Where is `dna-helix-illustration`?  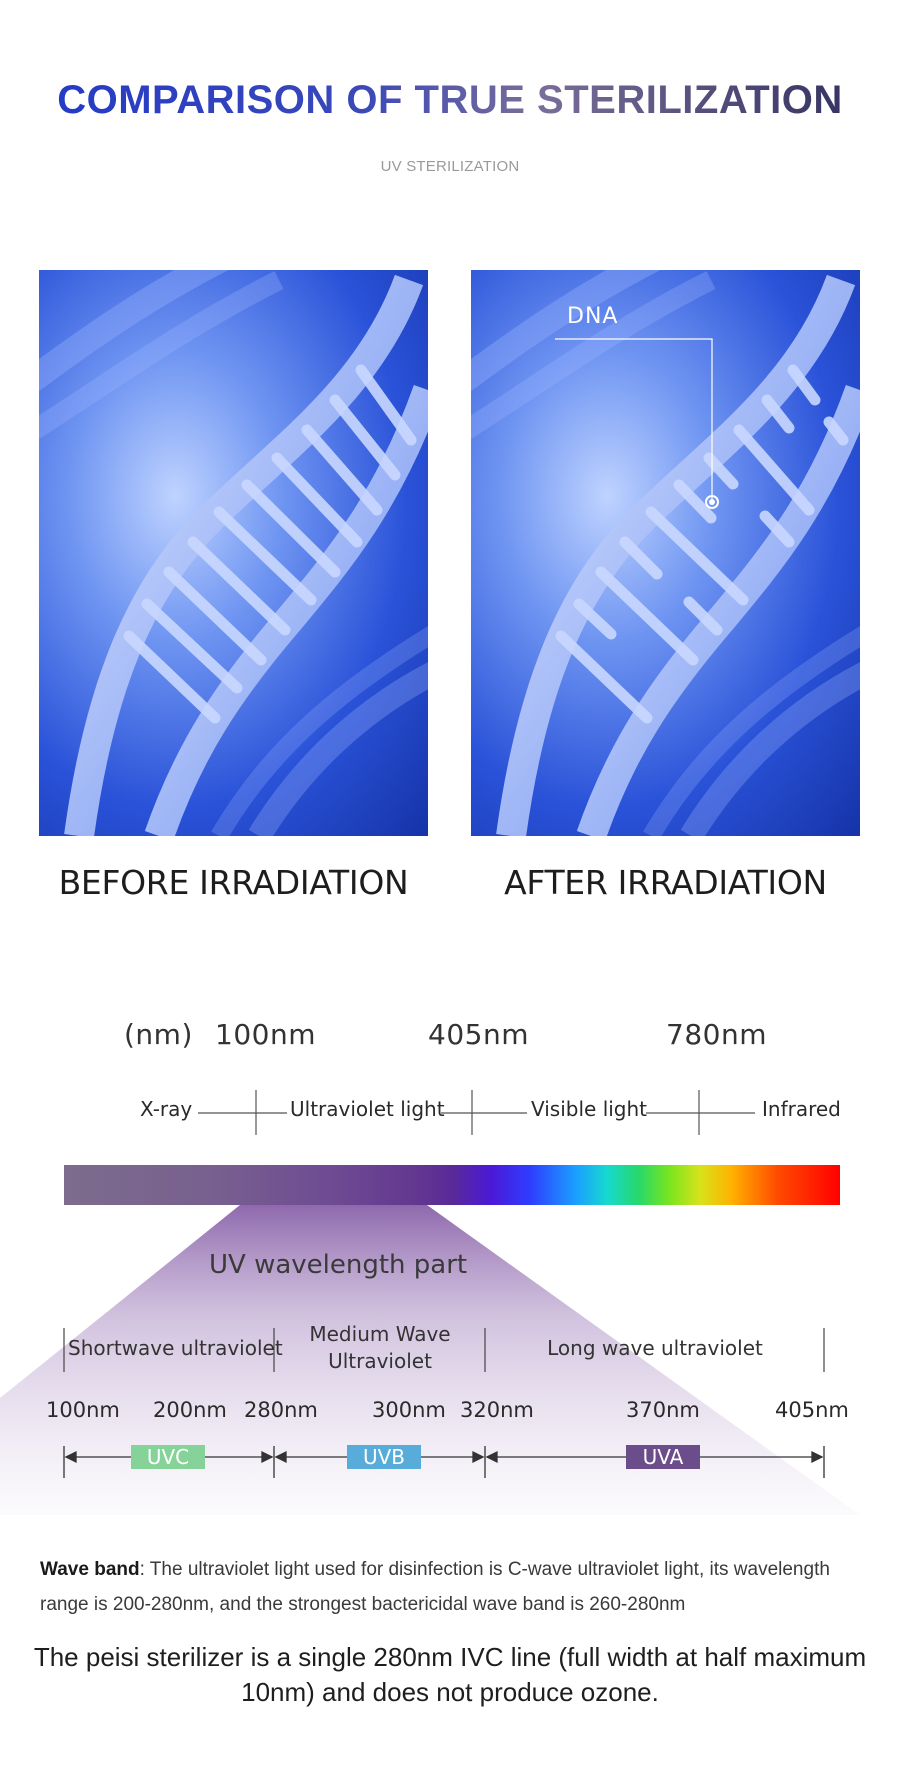
dna-helix-illustration is located at coordinates (233, 553).